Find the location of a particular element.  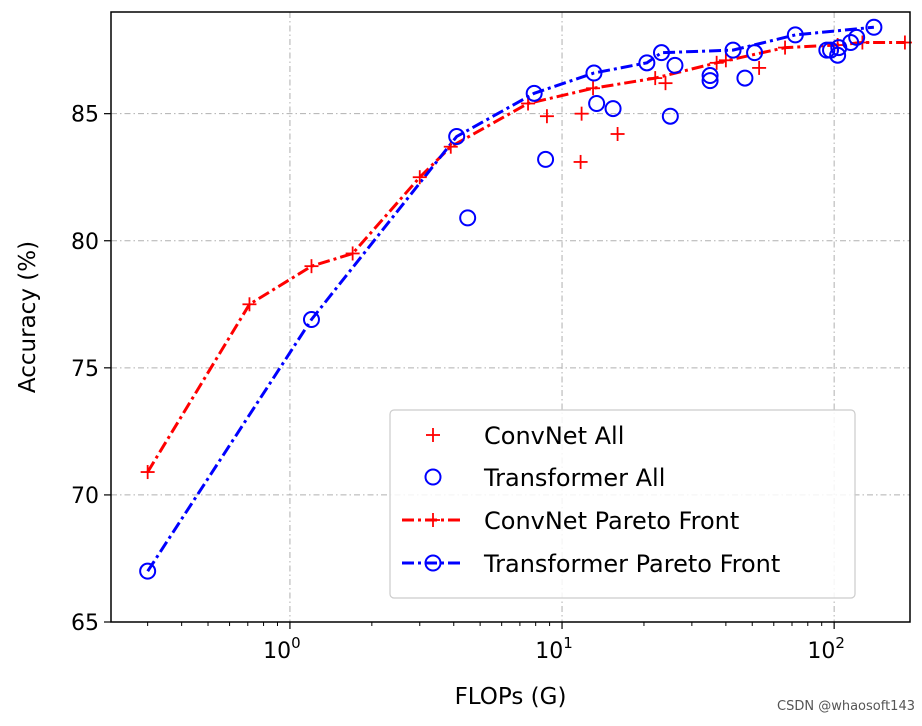

x-axis-label: FLOPs (G) is located at coordinates (511, 697).